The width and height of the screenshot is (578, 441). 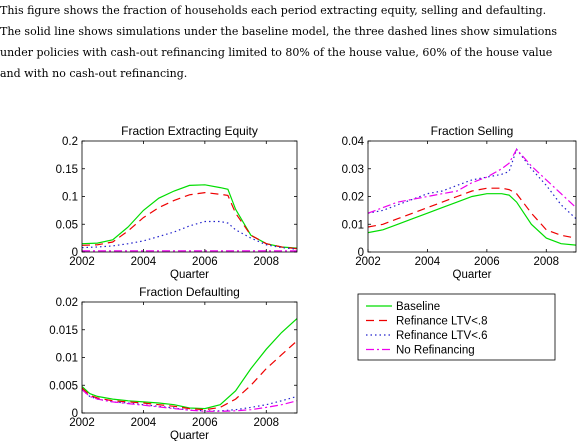 I want to click on legend-box, so click(x=456, y=327).